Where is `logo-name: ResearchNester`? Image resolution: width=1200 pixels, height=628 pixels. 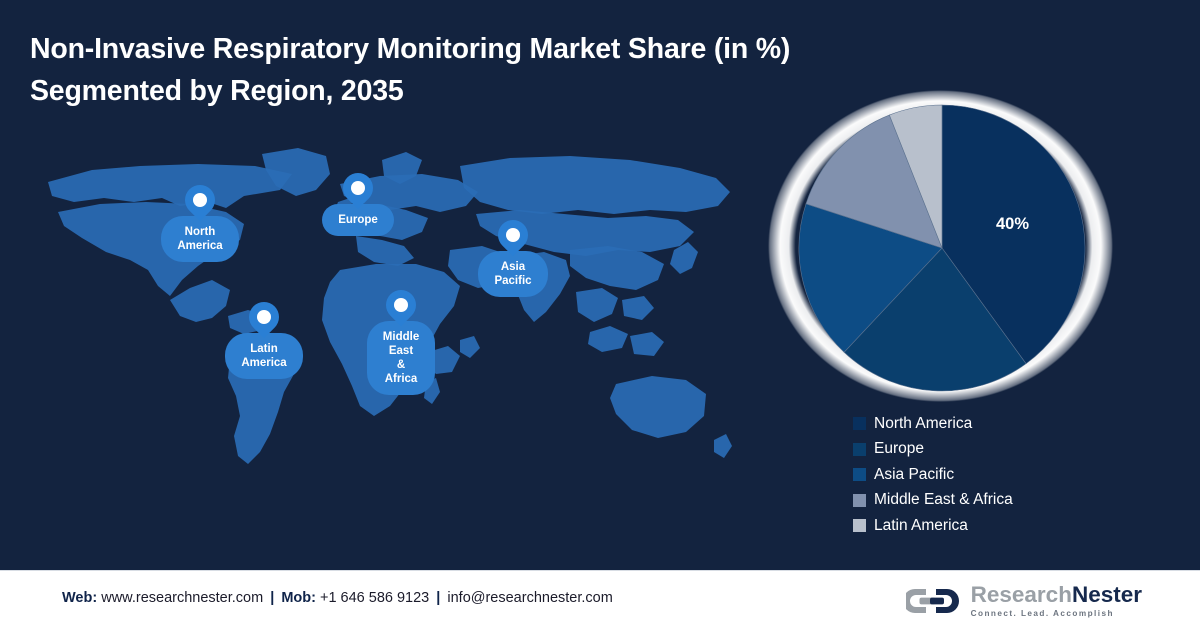 logo-name: ResearchNester is located at coordinates (1056, 595).